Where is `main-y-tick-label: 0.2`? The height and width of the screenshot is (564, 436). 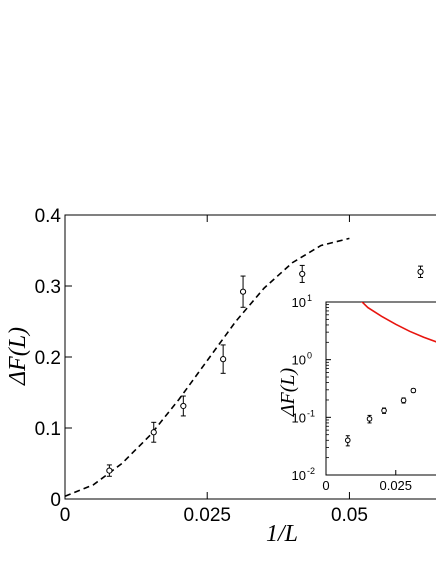 main-y-tick-label: 0.2 is located at coordinates (48, 358).